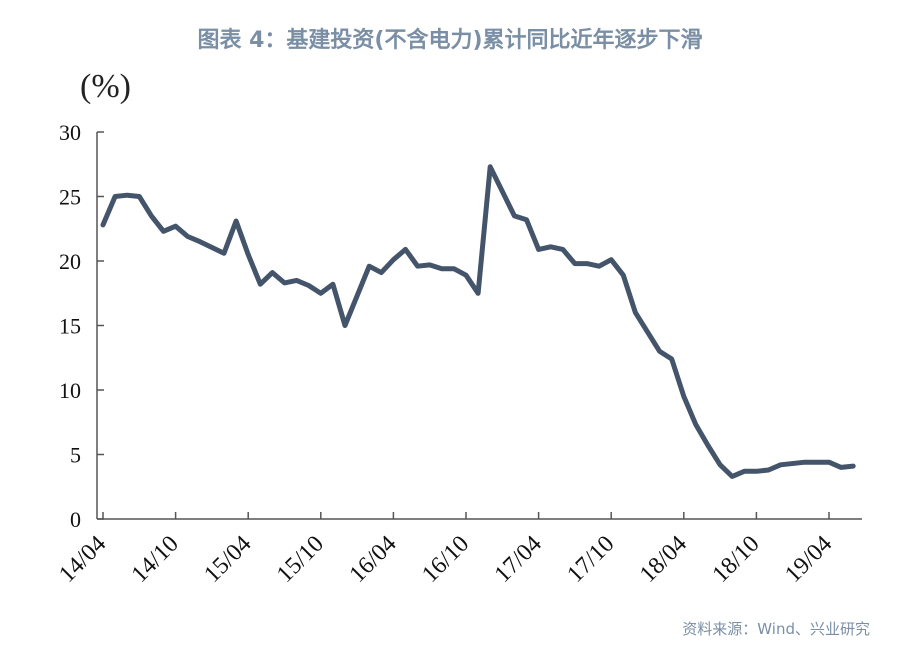 The height and width of the screenshot is (662, 900). Describe the element at coordinates (70, 197) in the screenshot. I see `y-tick-label: 25` at that location.